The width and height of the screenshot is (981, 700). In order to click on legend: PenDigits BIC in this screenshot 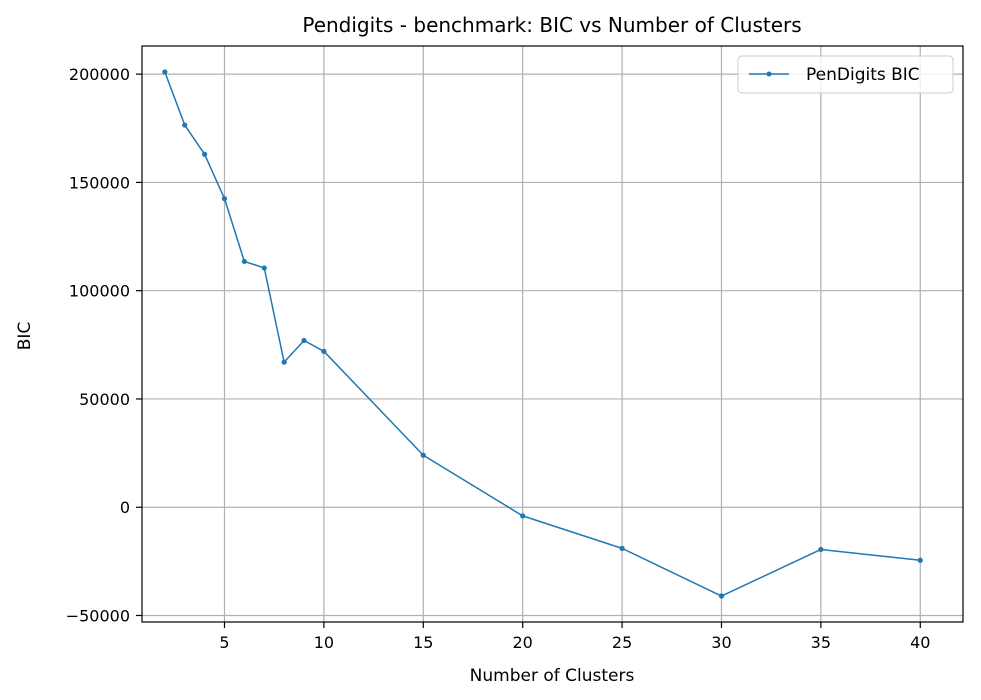, I will do `click(845, 74)`.